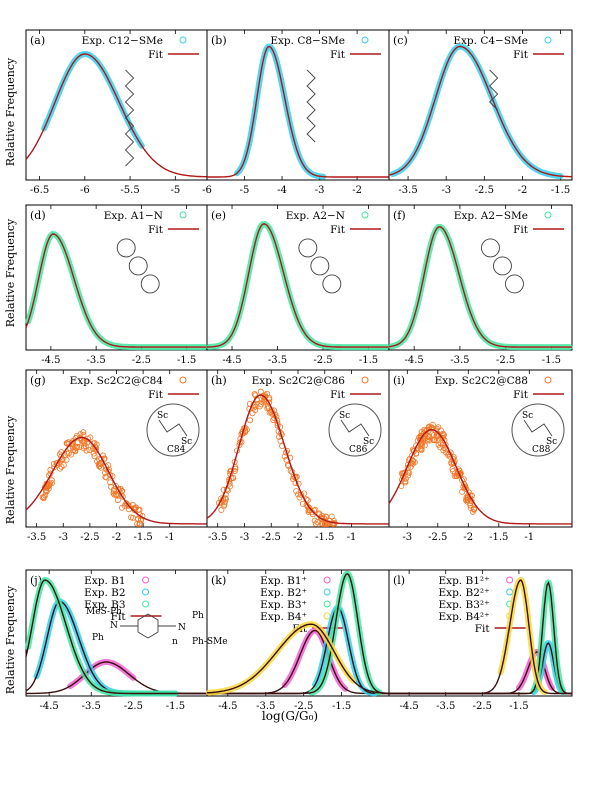 The height and width of the screenshot is (788, 591). I want to click on fullerene-circle-i, so click(538, 430).